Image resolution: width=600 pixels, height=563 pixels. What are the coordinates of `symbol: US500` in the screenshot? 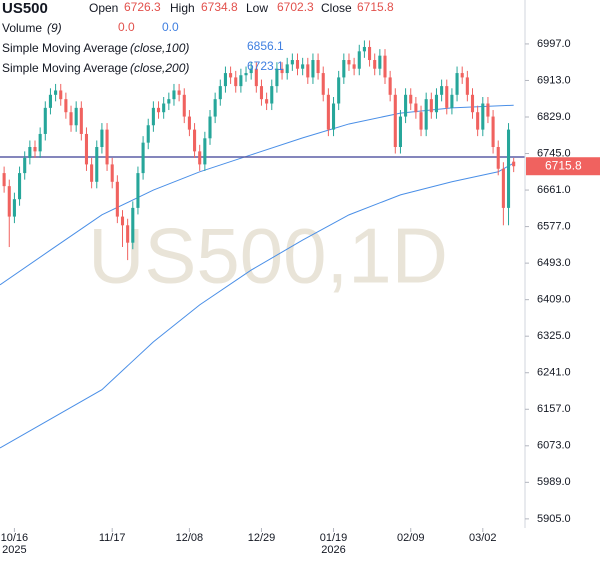 It's located at (25, 8).